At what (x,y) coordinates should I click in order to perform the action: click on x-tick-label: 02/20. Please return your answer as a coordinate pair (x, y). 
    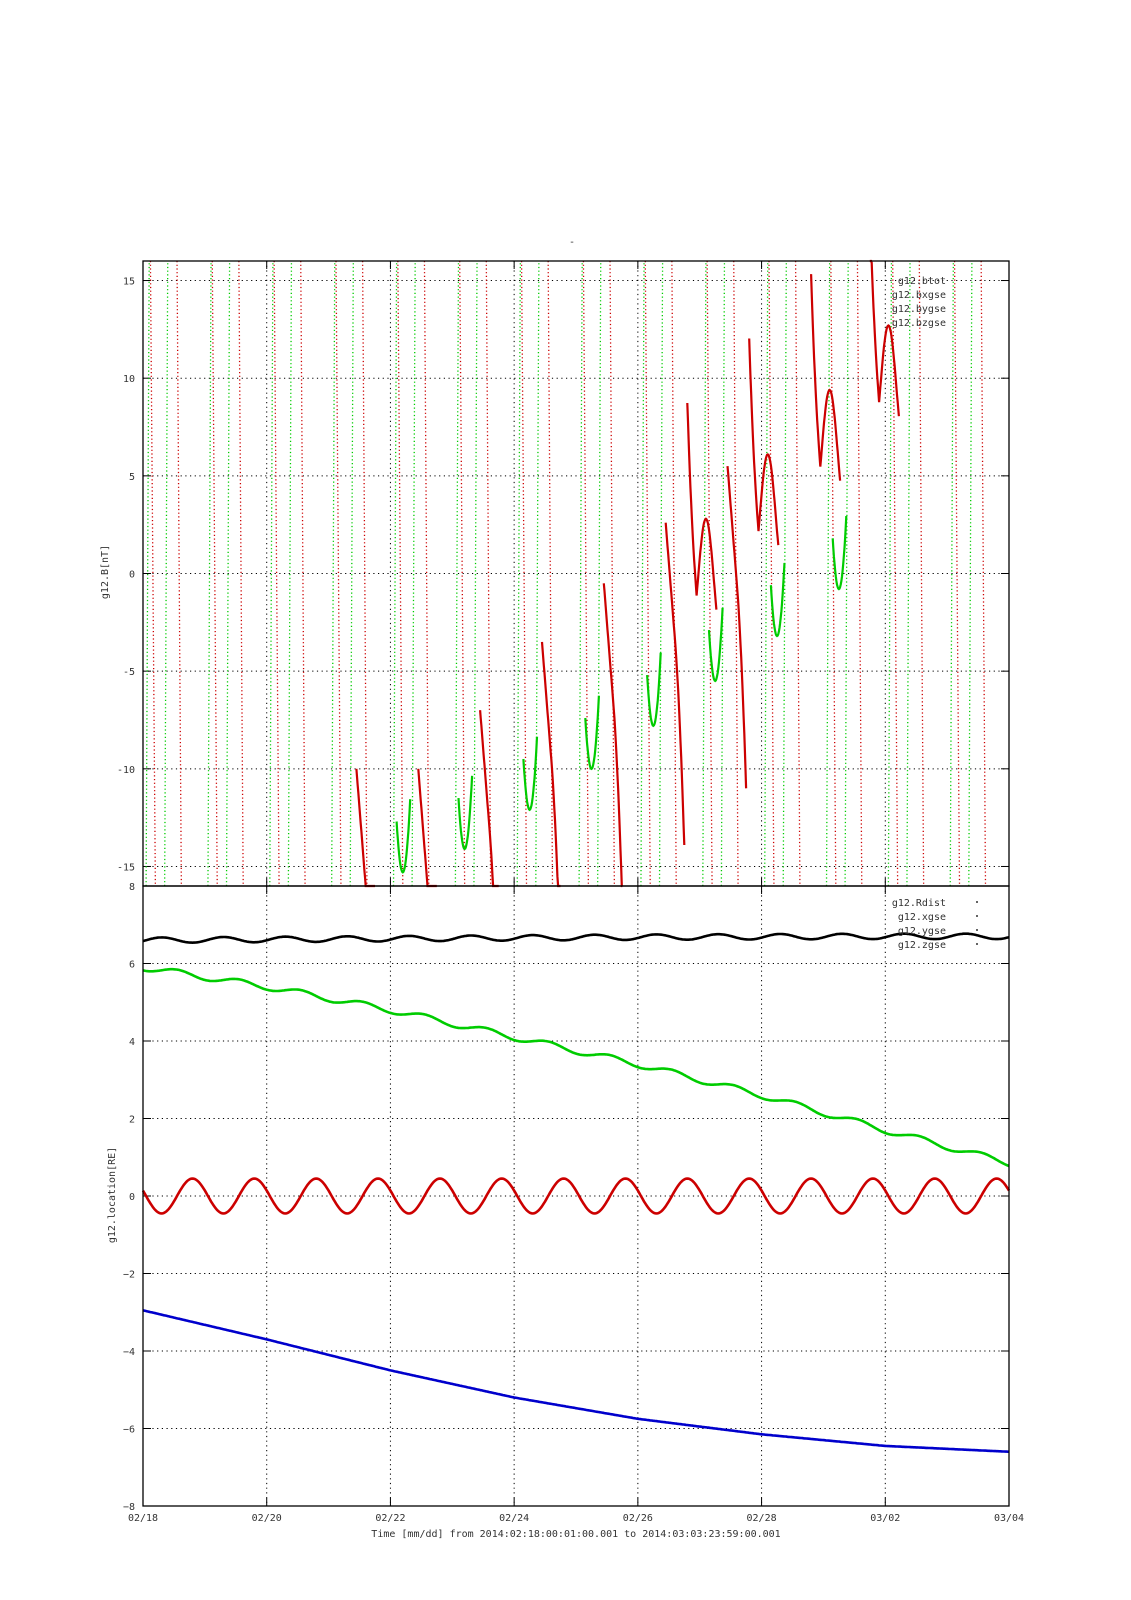
    Looking at the image, I should click on (267, 1518).